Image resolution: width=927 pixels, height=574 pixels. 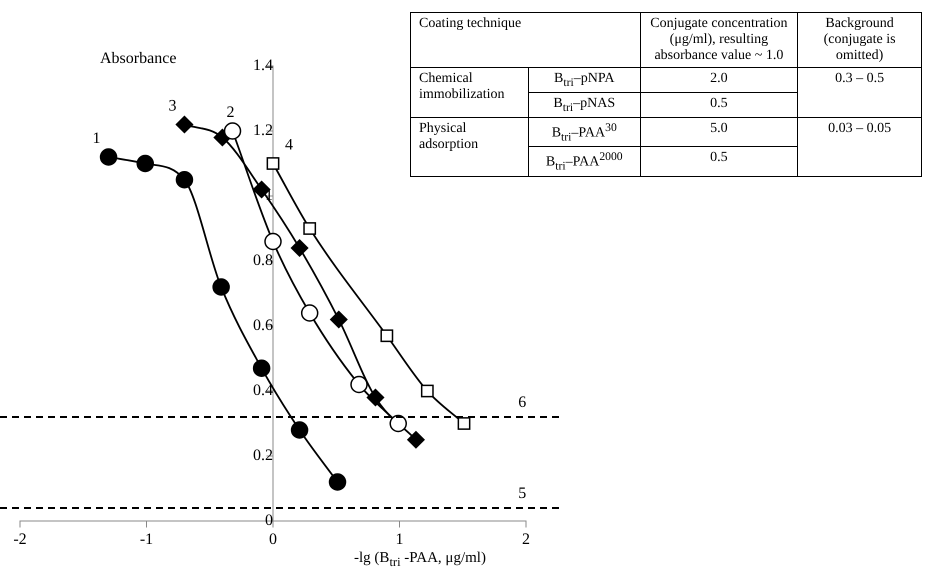 What do you see at coordinates (469, 146) in the screenshot?
I see `annotation: Physical adsorption` at bounding box center [469, 146].